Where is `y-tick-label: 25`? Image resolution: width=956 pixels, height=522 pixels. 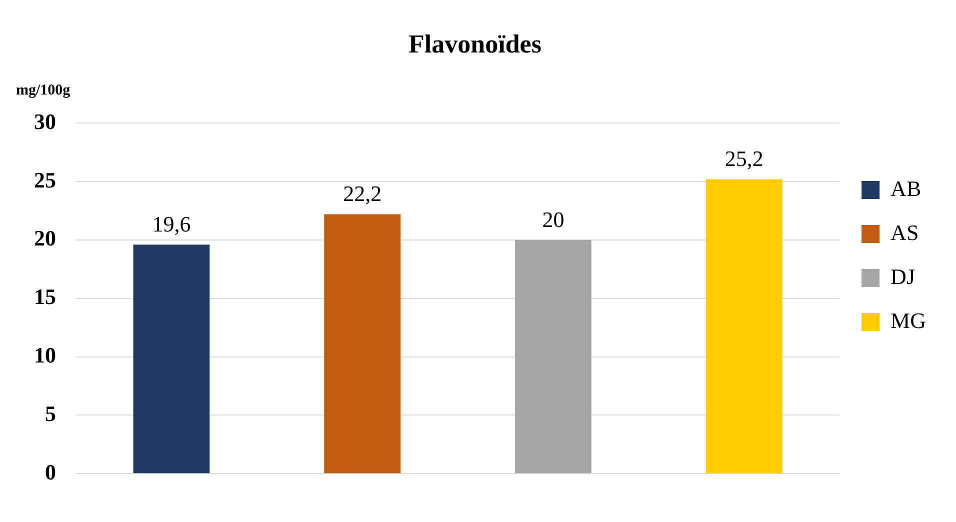
y-tick-label: 25 is located at coordinates (45, 179).